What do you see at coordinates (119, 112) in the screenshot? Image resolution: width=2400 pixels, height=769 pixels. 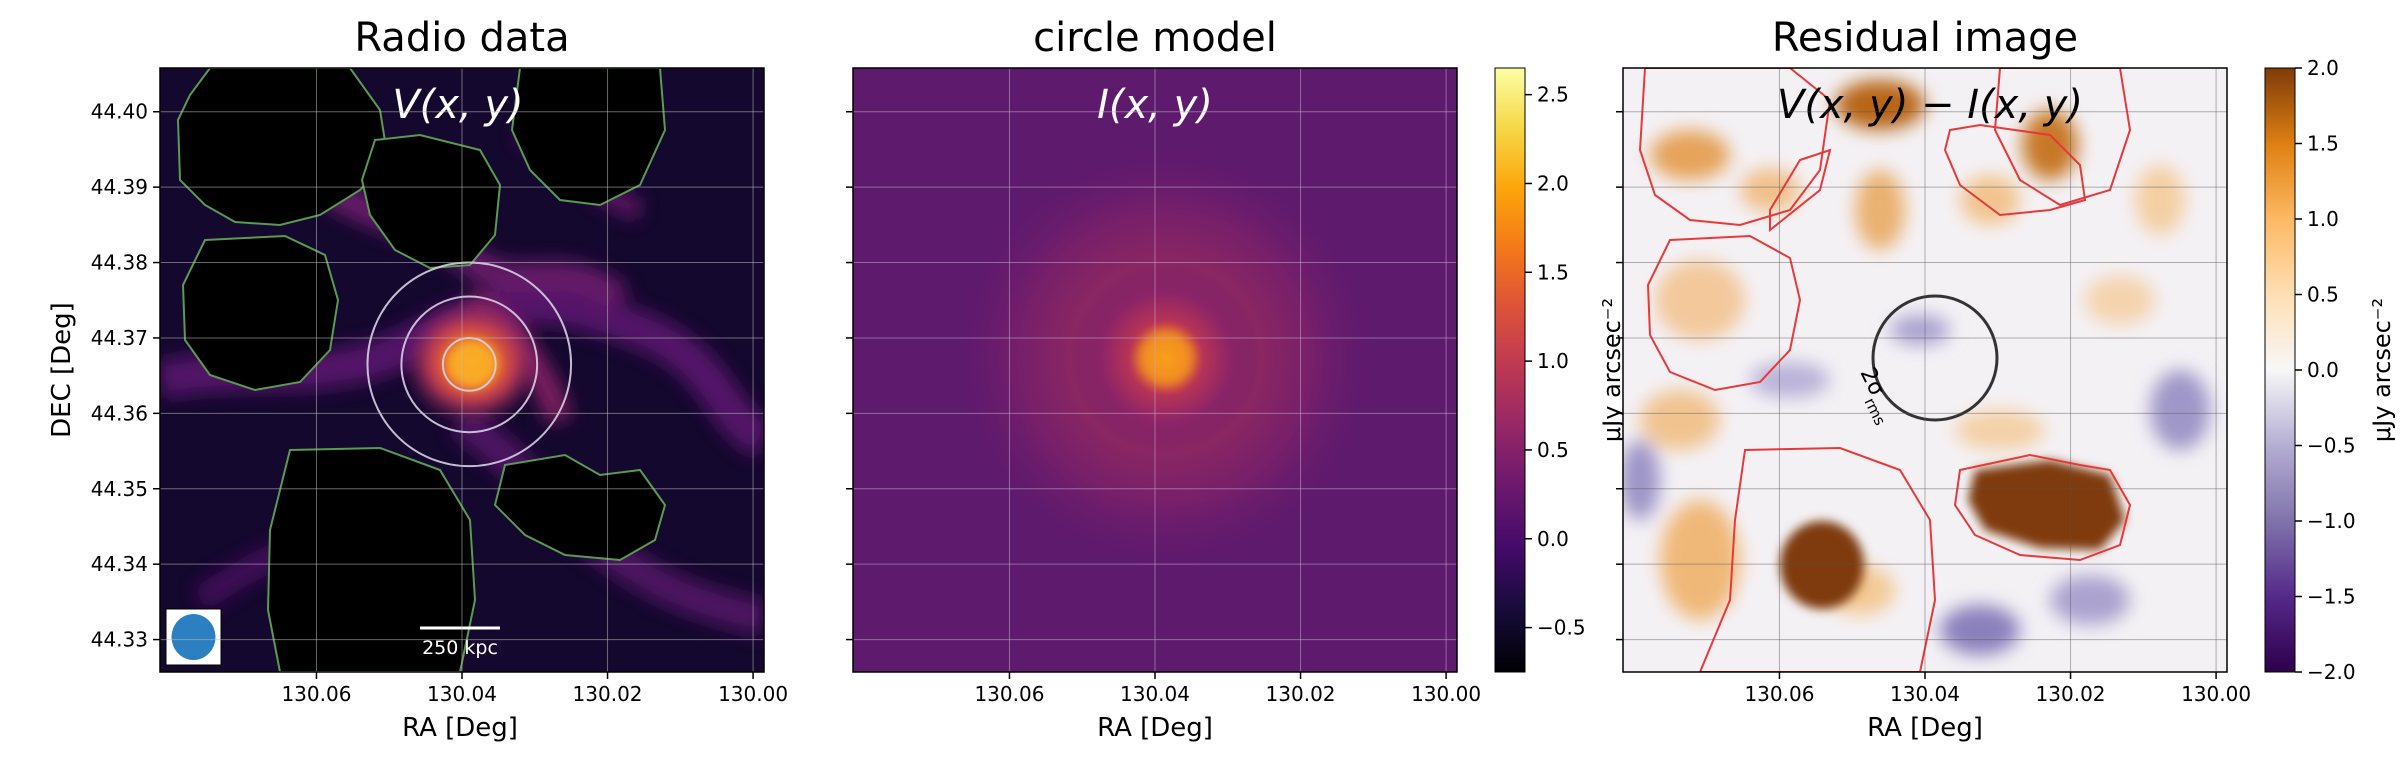 I see `y-tick-label: 44.40` at bounding box center [119, 112].